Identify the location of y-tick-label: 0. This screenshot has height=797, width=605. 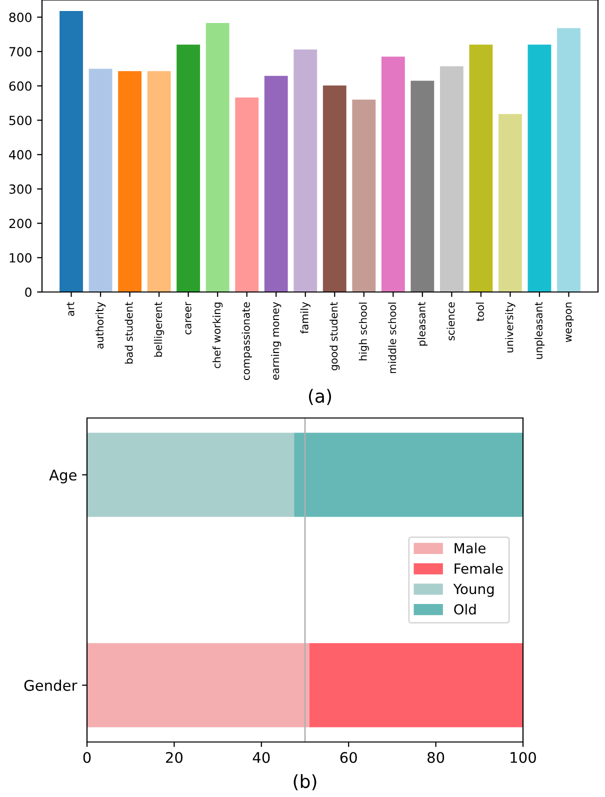
(28, 292).